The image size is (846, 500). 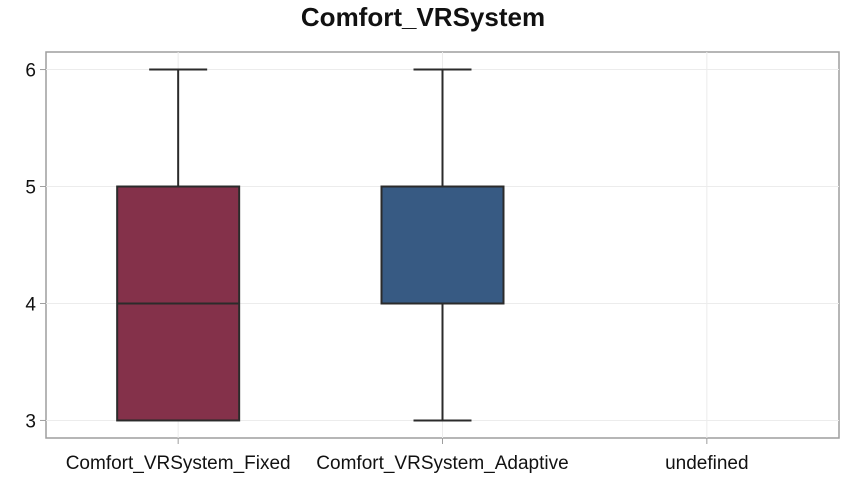 I want to click on chart-title: Comfort_VRSystem, so click(x=423, y=17).